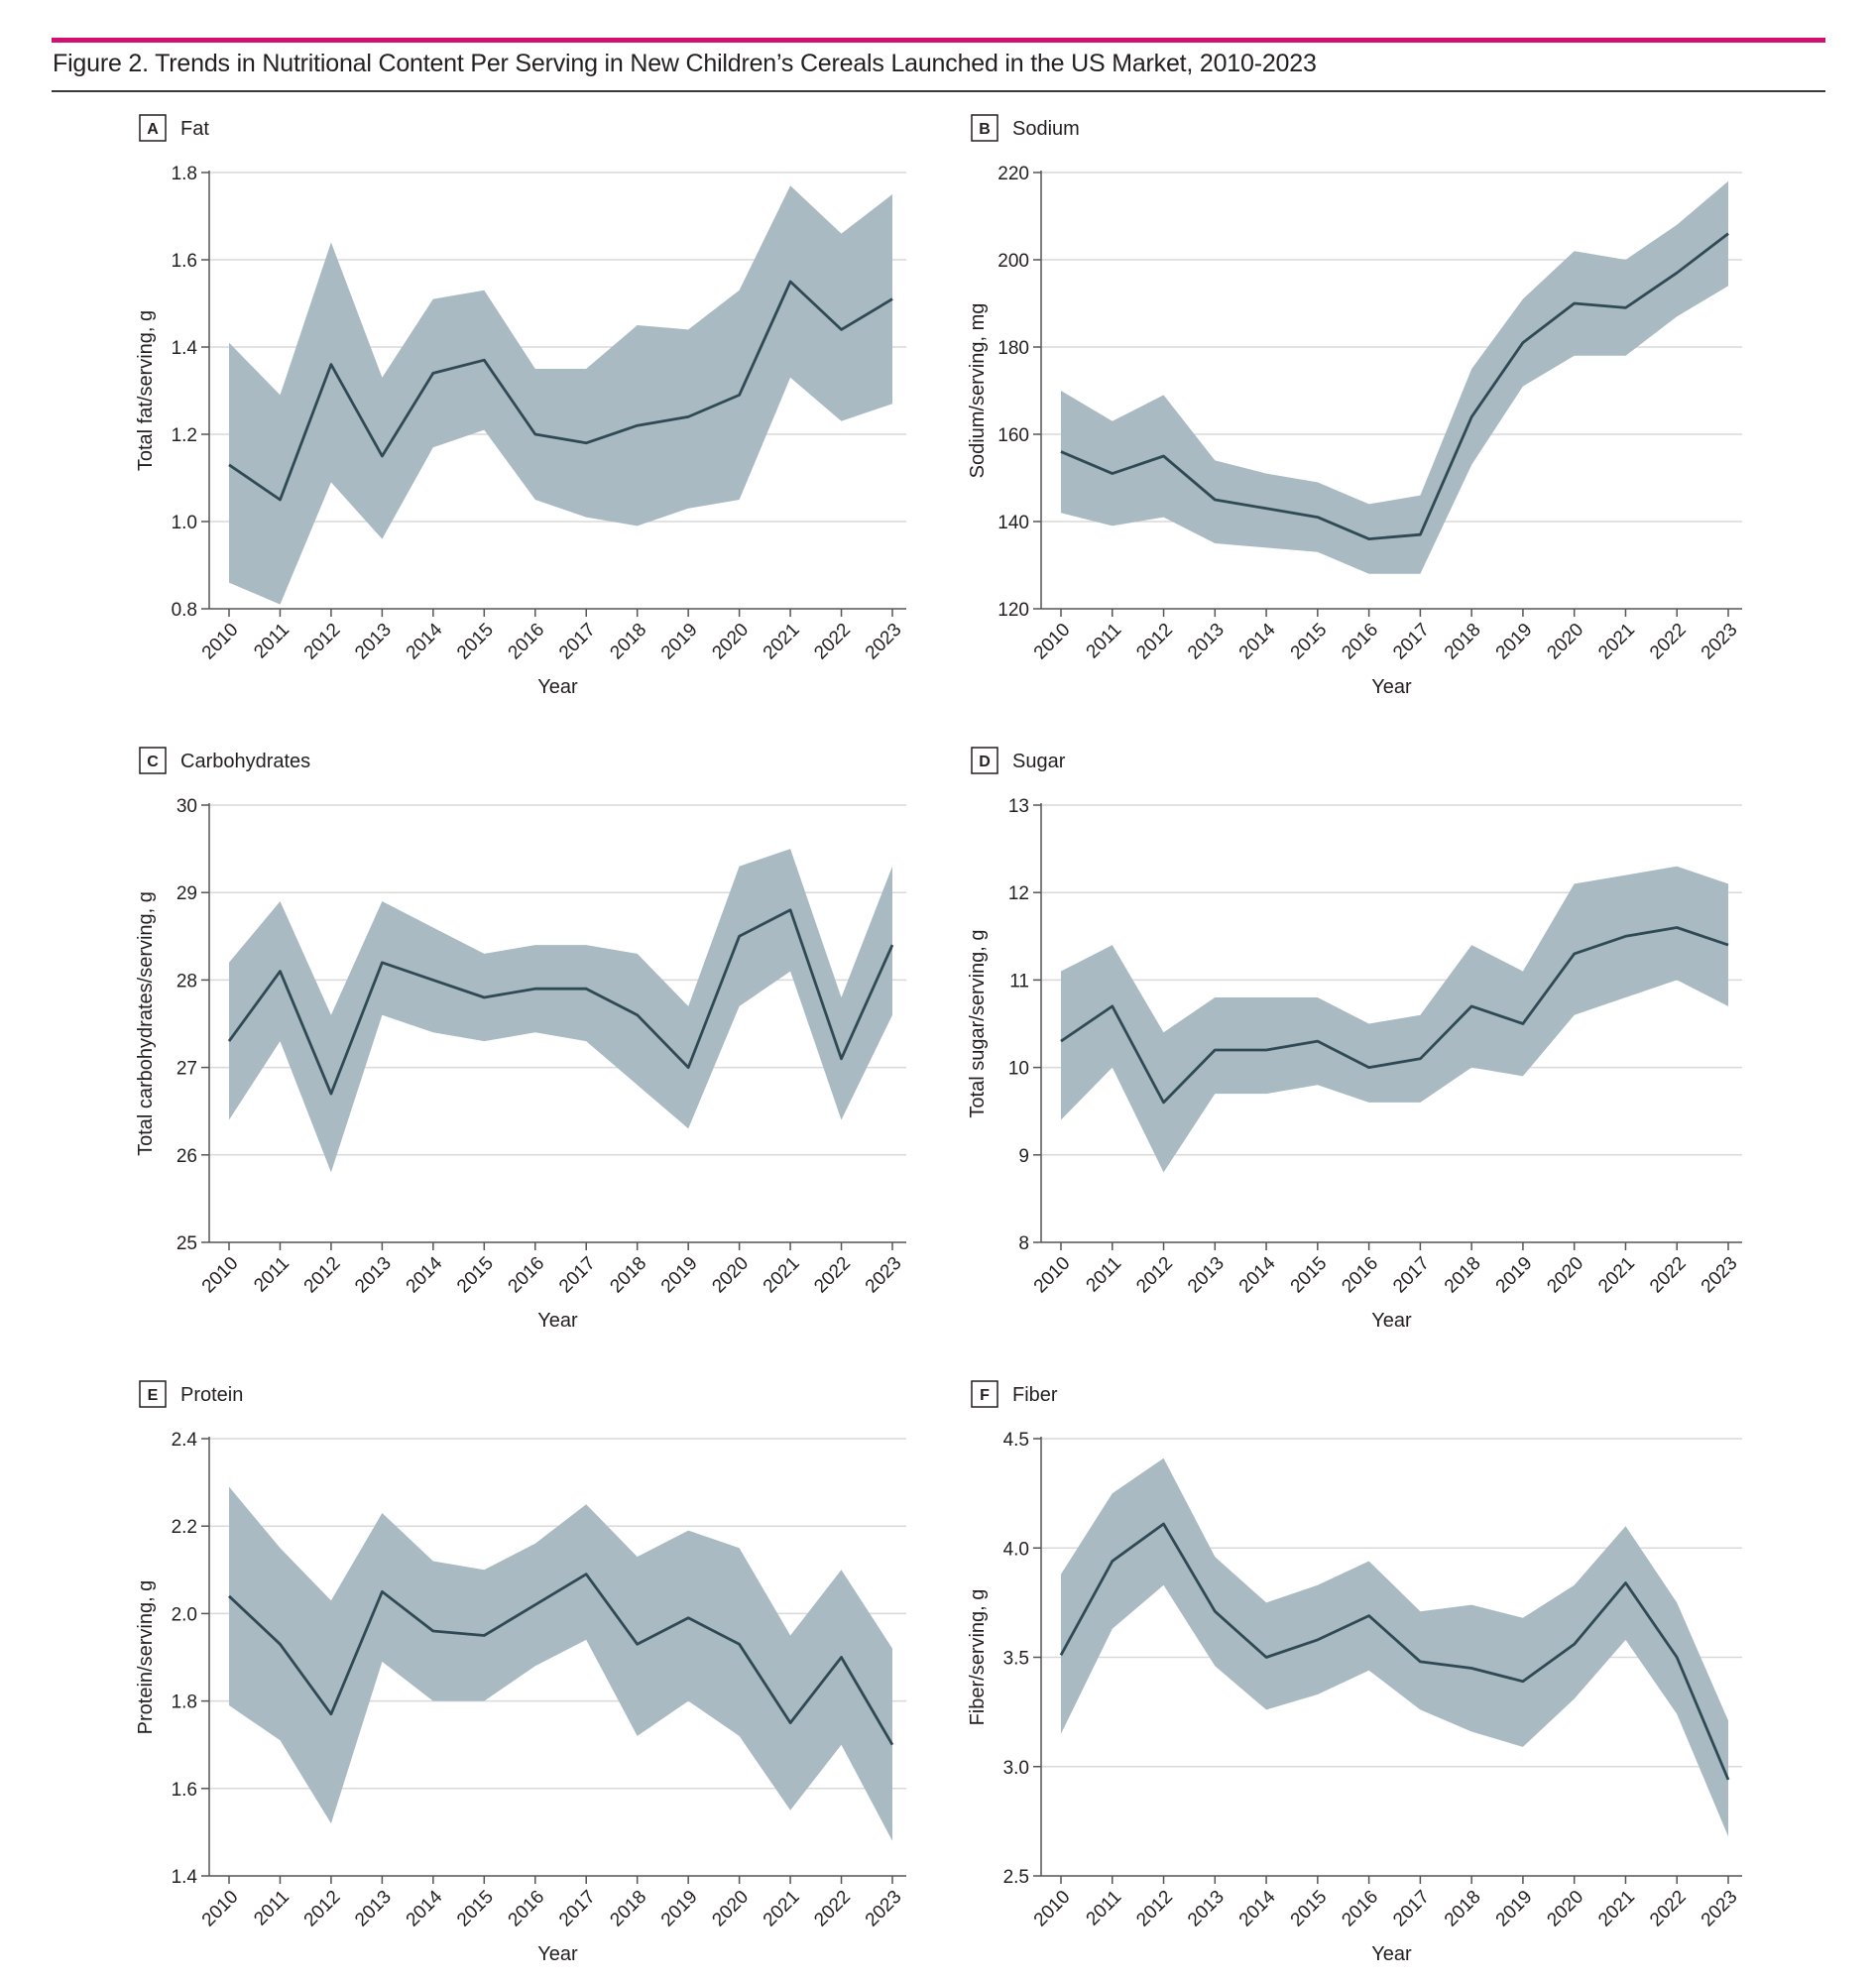  Describe the element at coordinates (194, 129) in the screenshot. I see `panel-title: Fat` at that location.